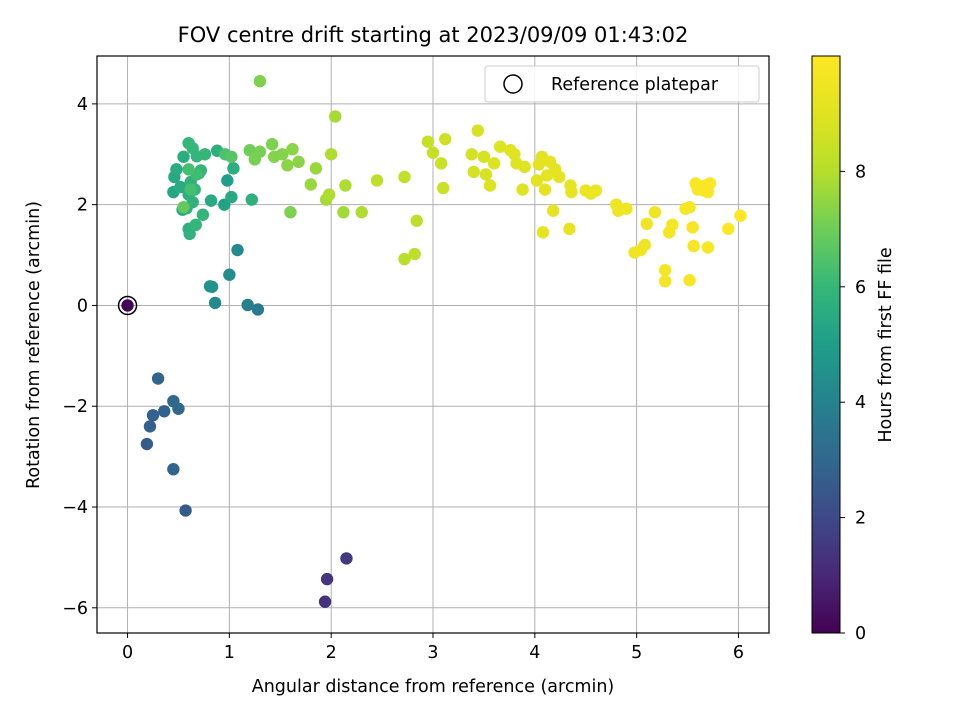 Image resolution: width=960 pixels, height=720 pixels. Describe the element at coordinates (127, 653) in the screenshot. I see `x-tick-label: 0` at that location.